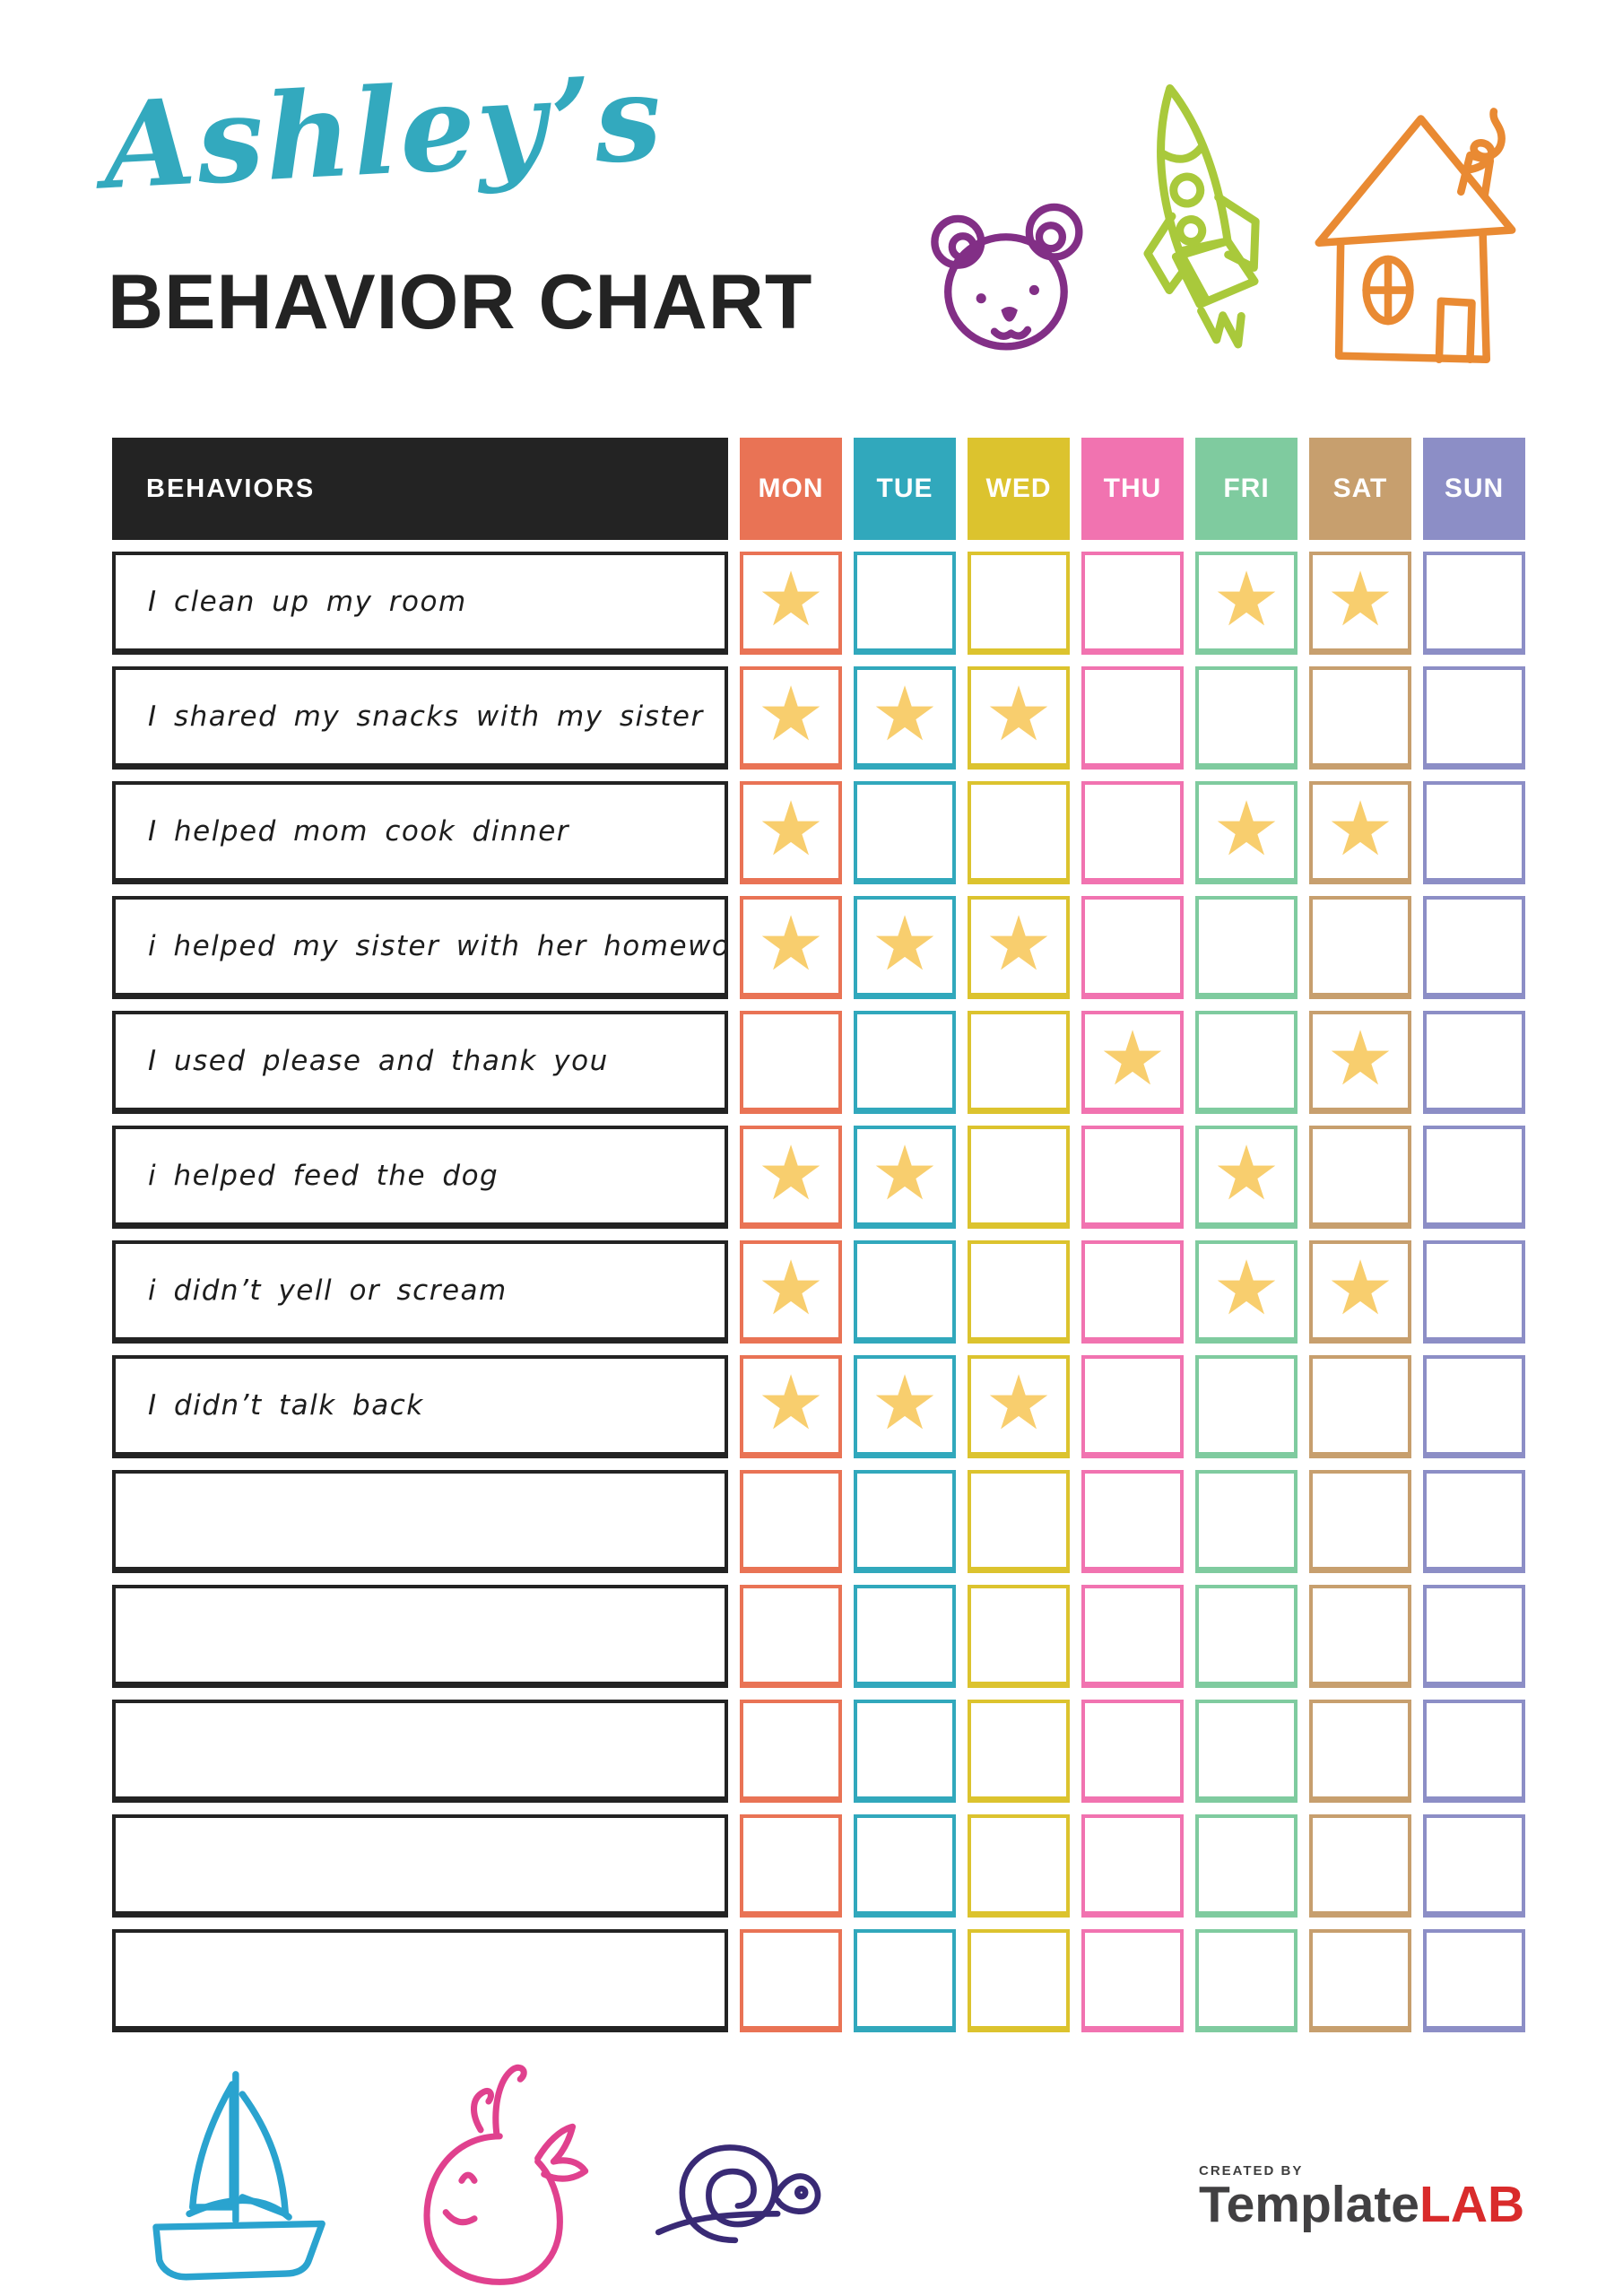  I want to click on snail-icon, so click(738, 2194).